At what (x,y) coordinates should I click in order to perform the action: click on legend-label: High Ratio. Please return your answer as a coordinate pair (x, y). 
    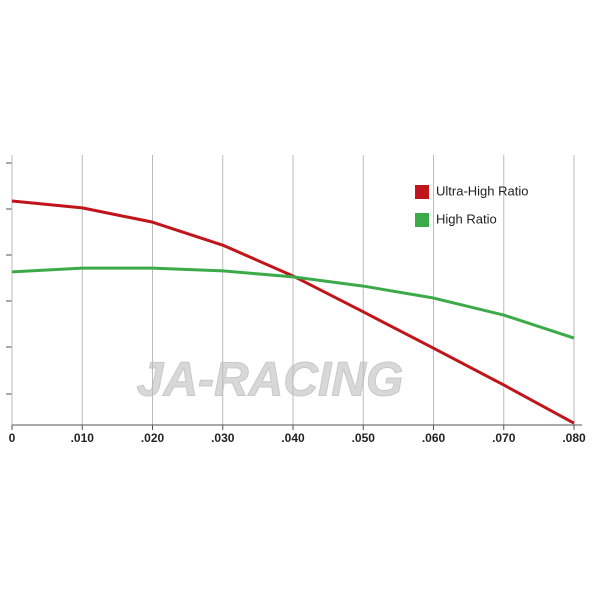
    Looking at the image, I should click on (466, 218).